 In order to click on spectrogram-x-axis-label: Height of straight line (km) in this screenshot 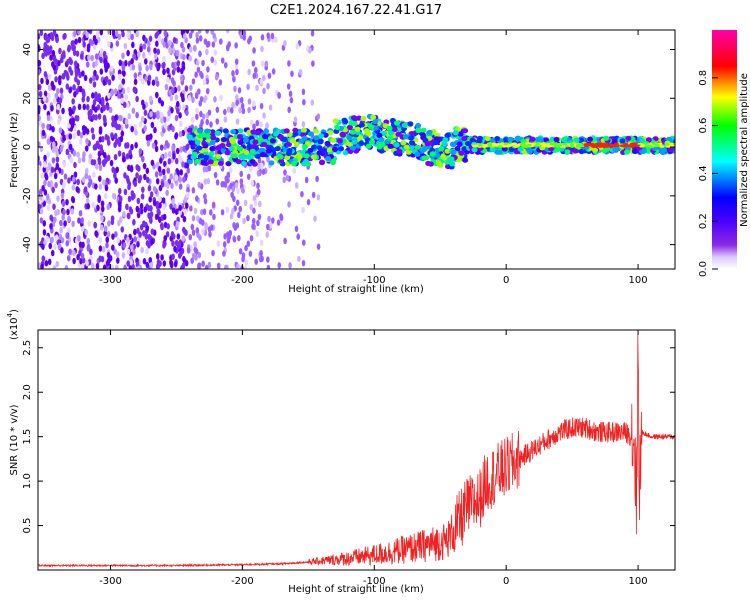, I will do `click(356, 289)`.